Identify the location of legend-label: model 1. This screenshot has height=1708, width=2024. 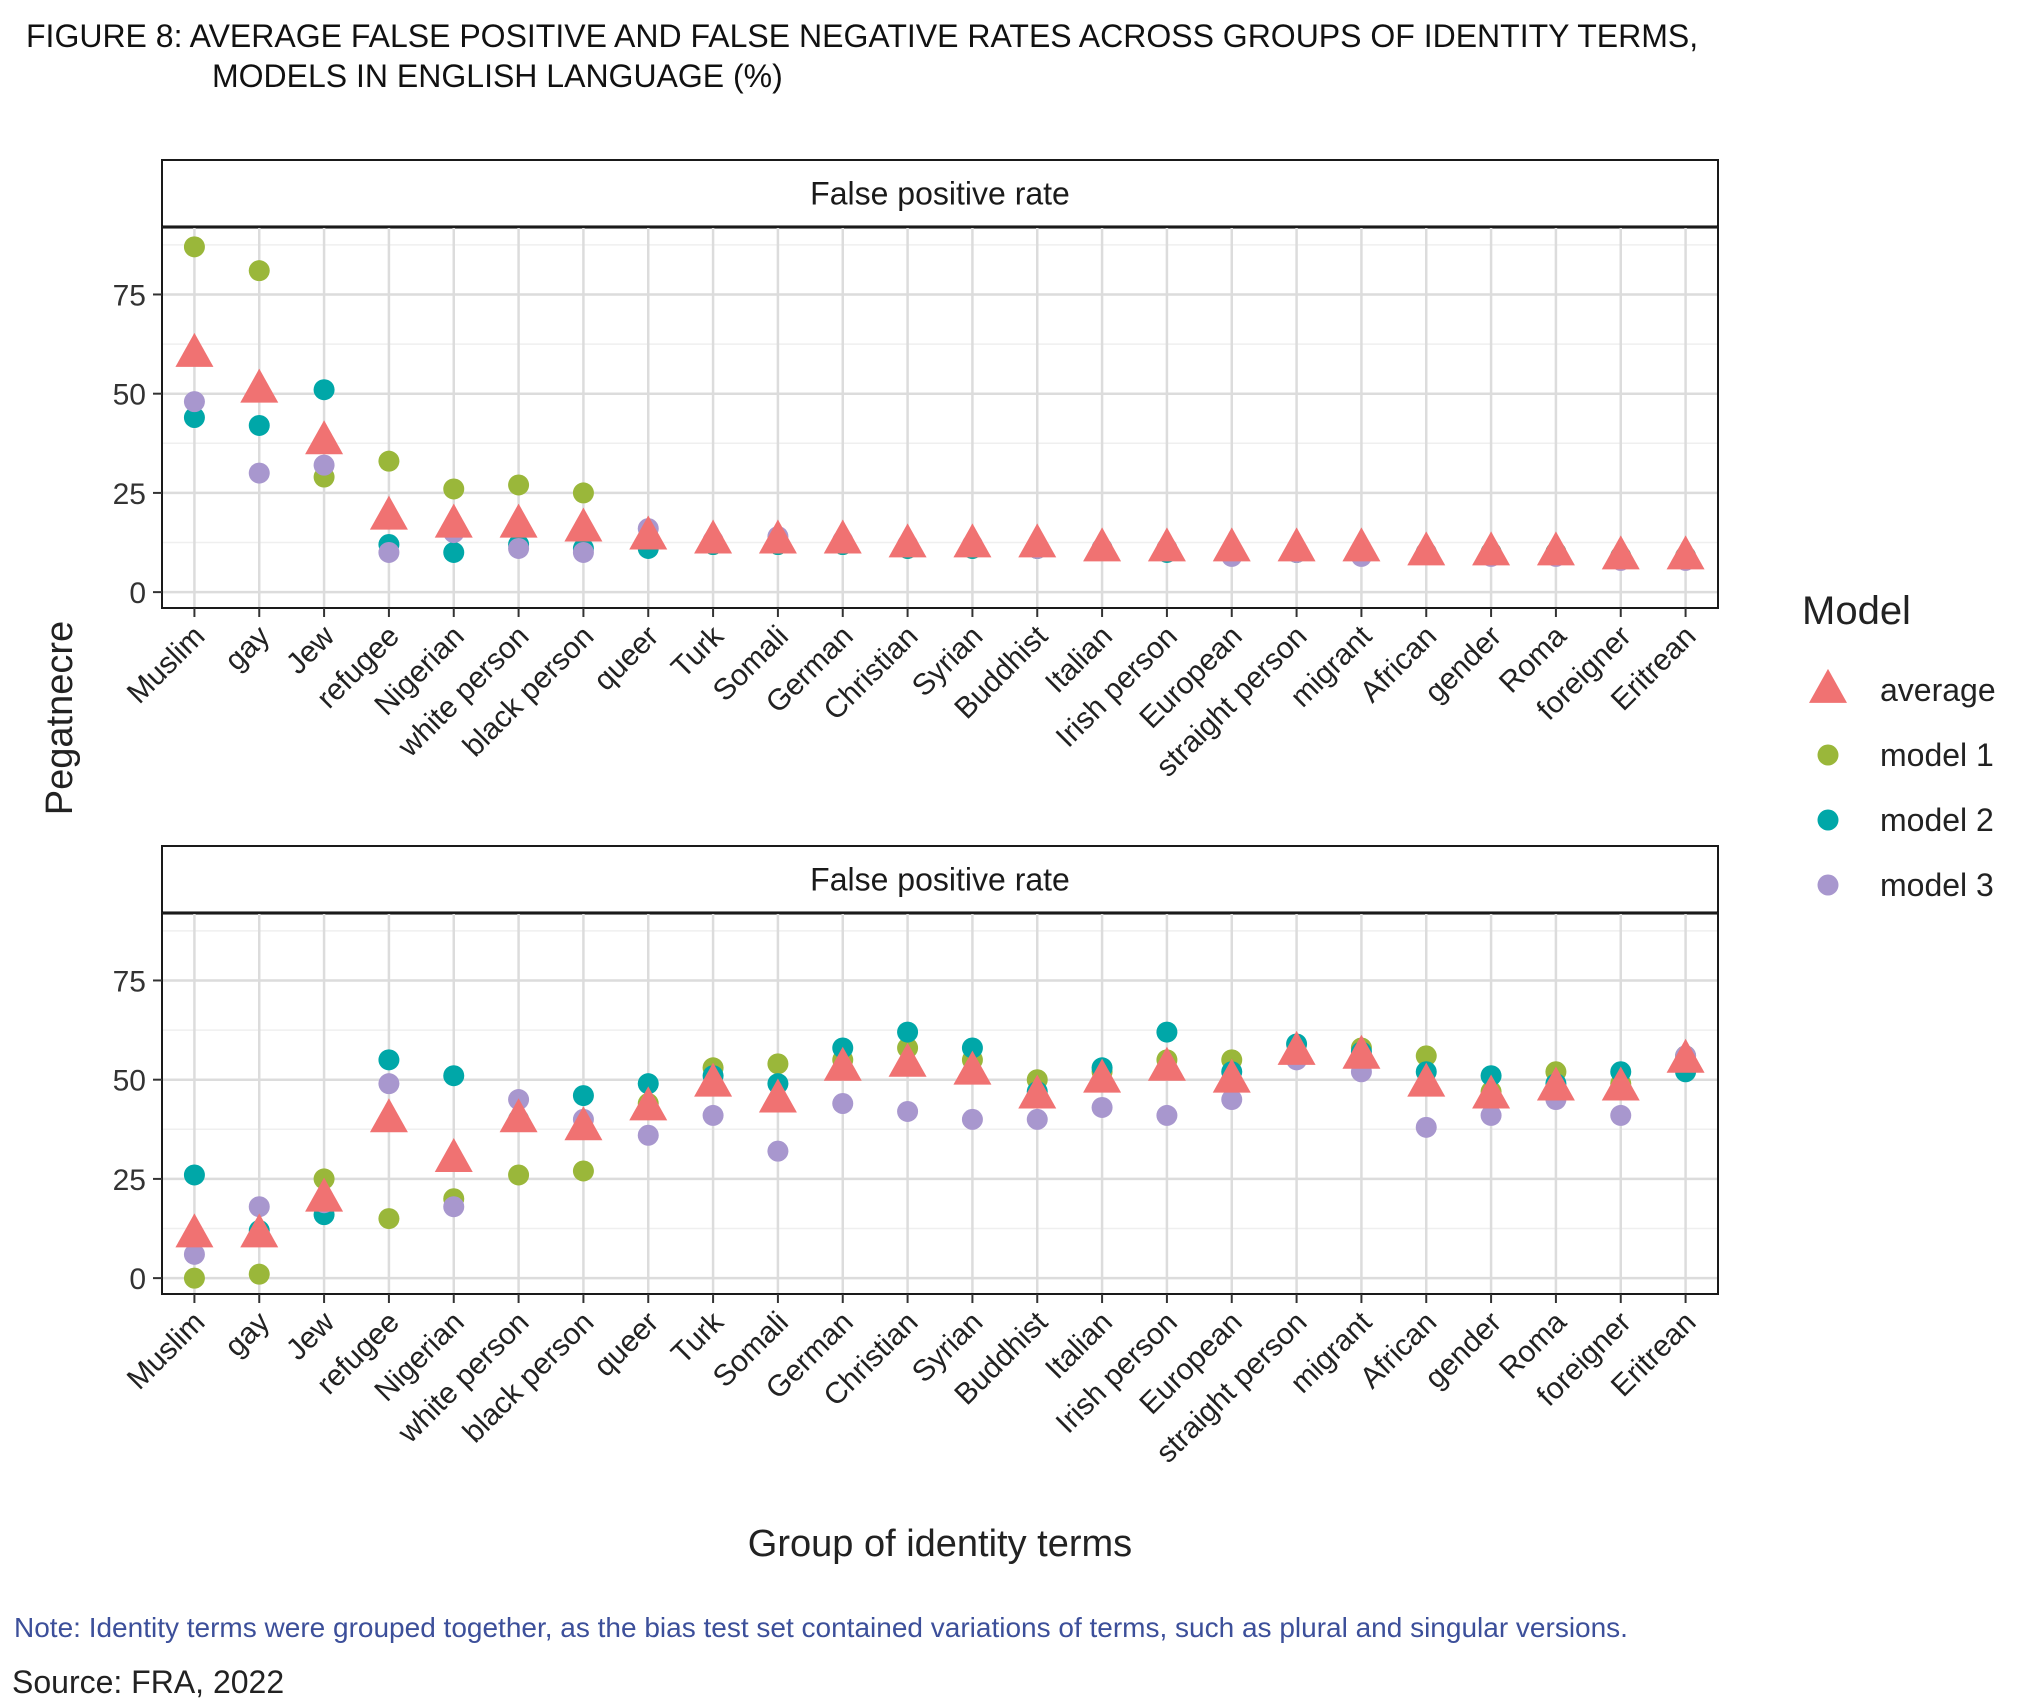
(1937, 755).